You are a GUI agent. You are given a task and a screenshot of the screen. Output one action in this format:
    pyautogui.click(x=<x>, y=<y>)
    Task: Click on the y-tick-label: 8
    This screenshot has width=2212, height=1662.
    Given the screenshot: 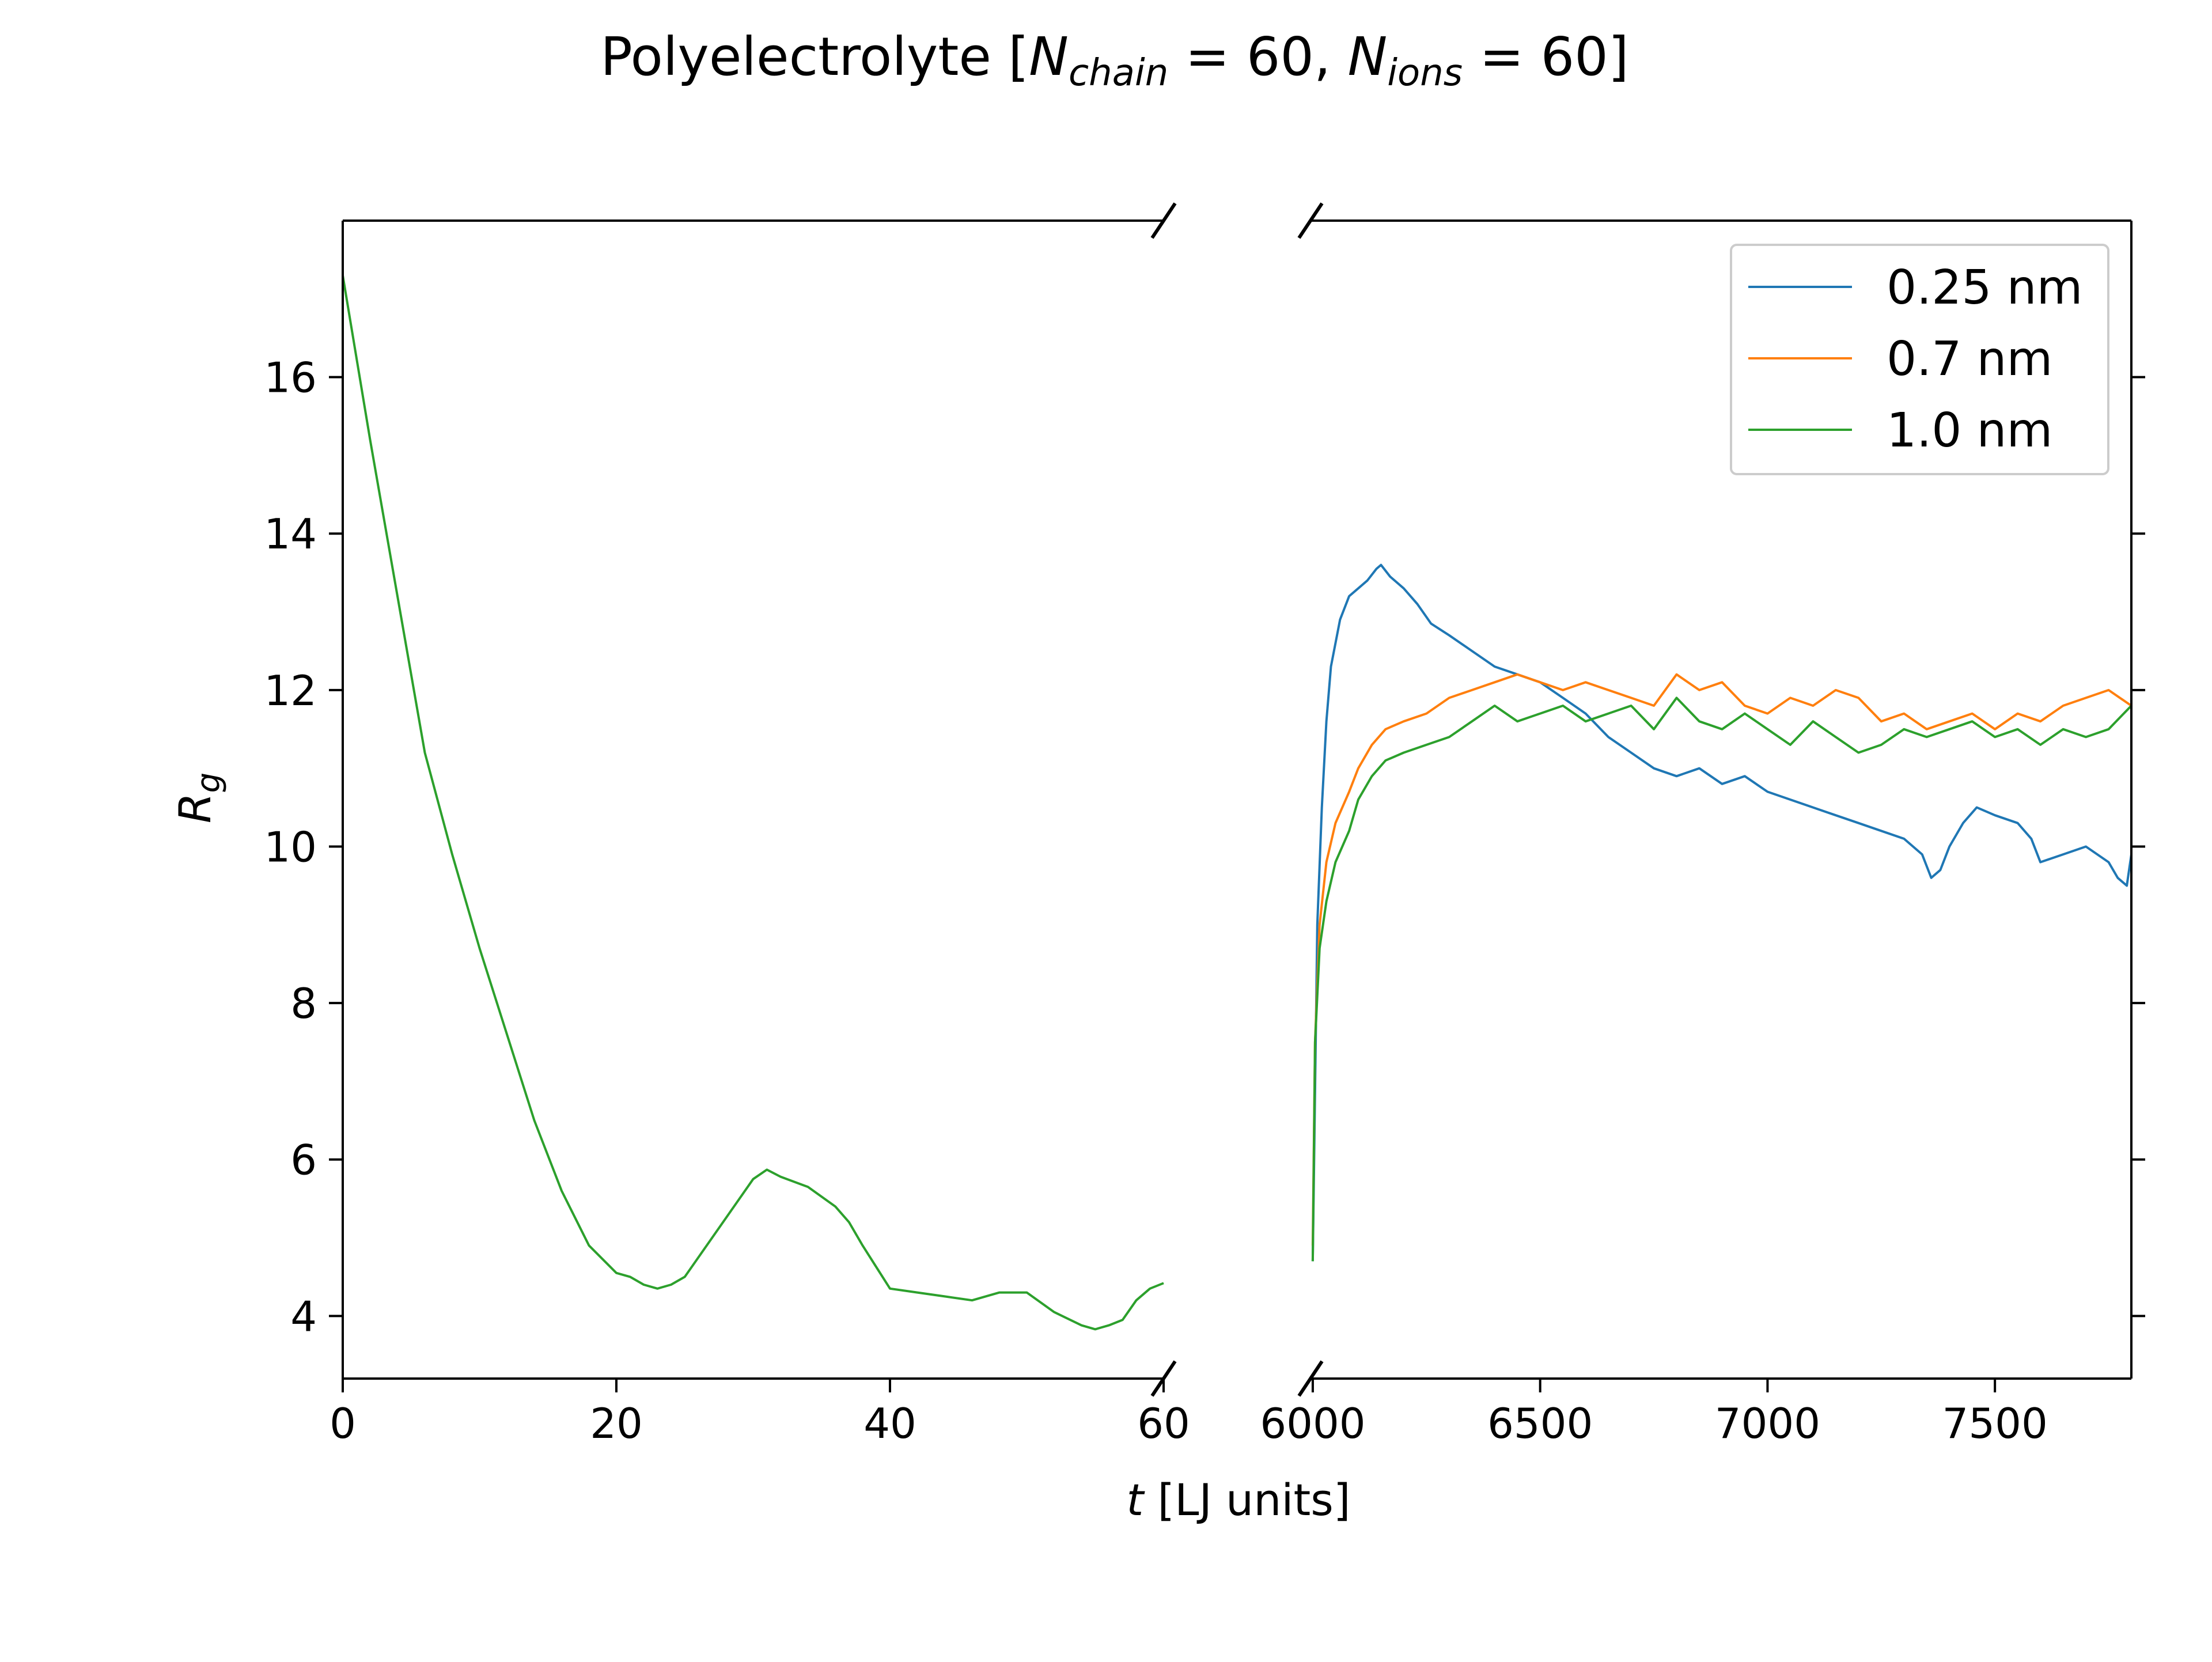 What is the action you would take?
    pyautogui.click(x=303, y=1004)
    